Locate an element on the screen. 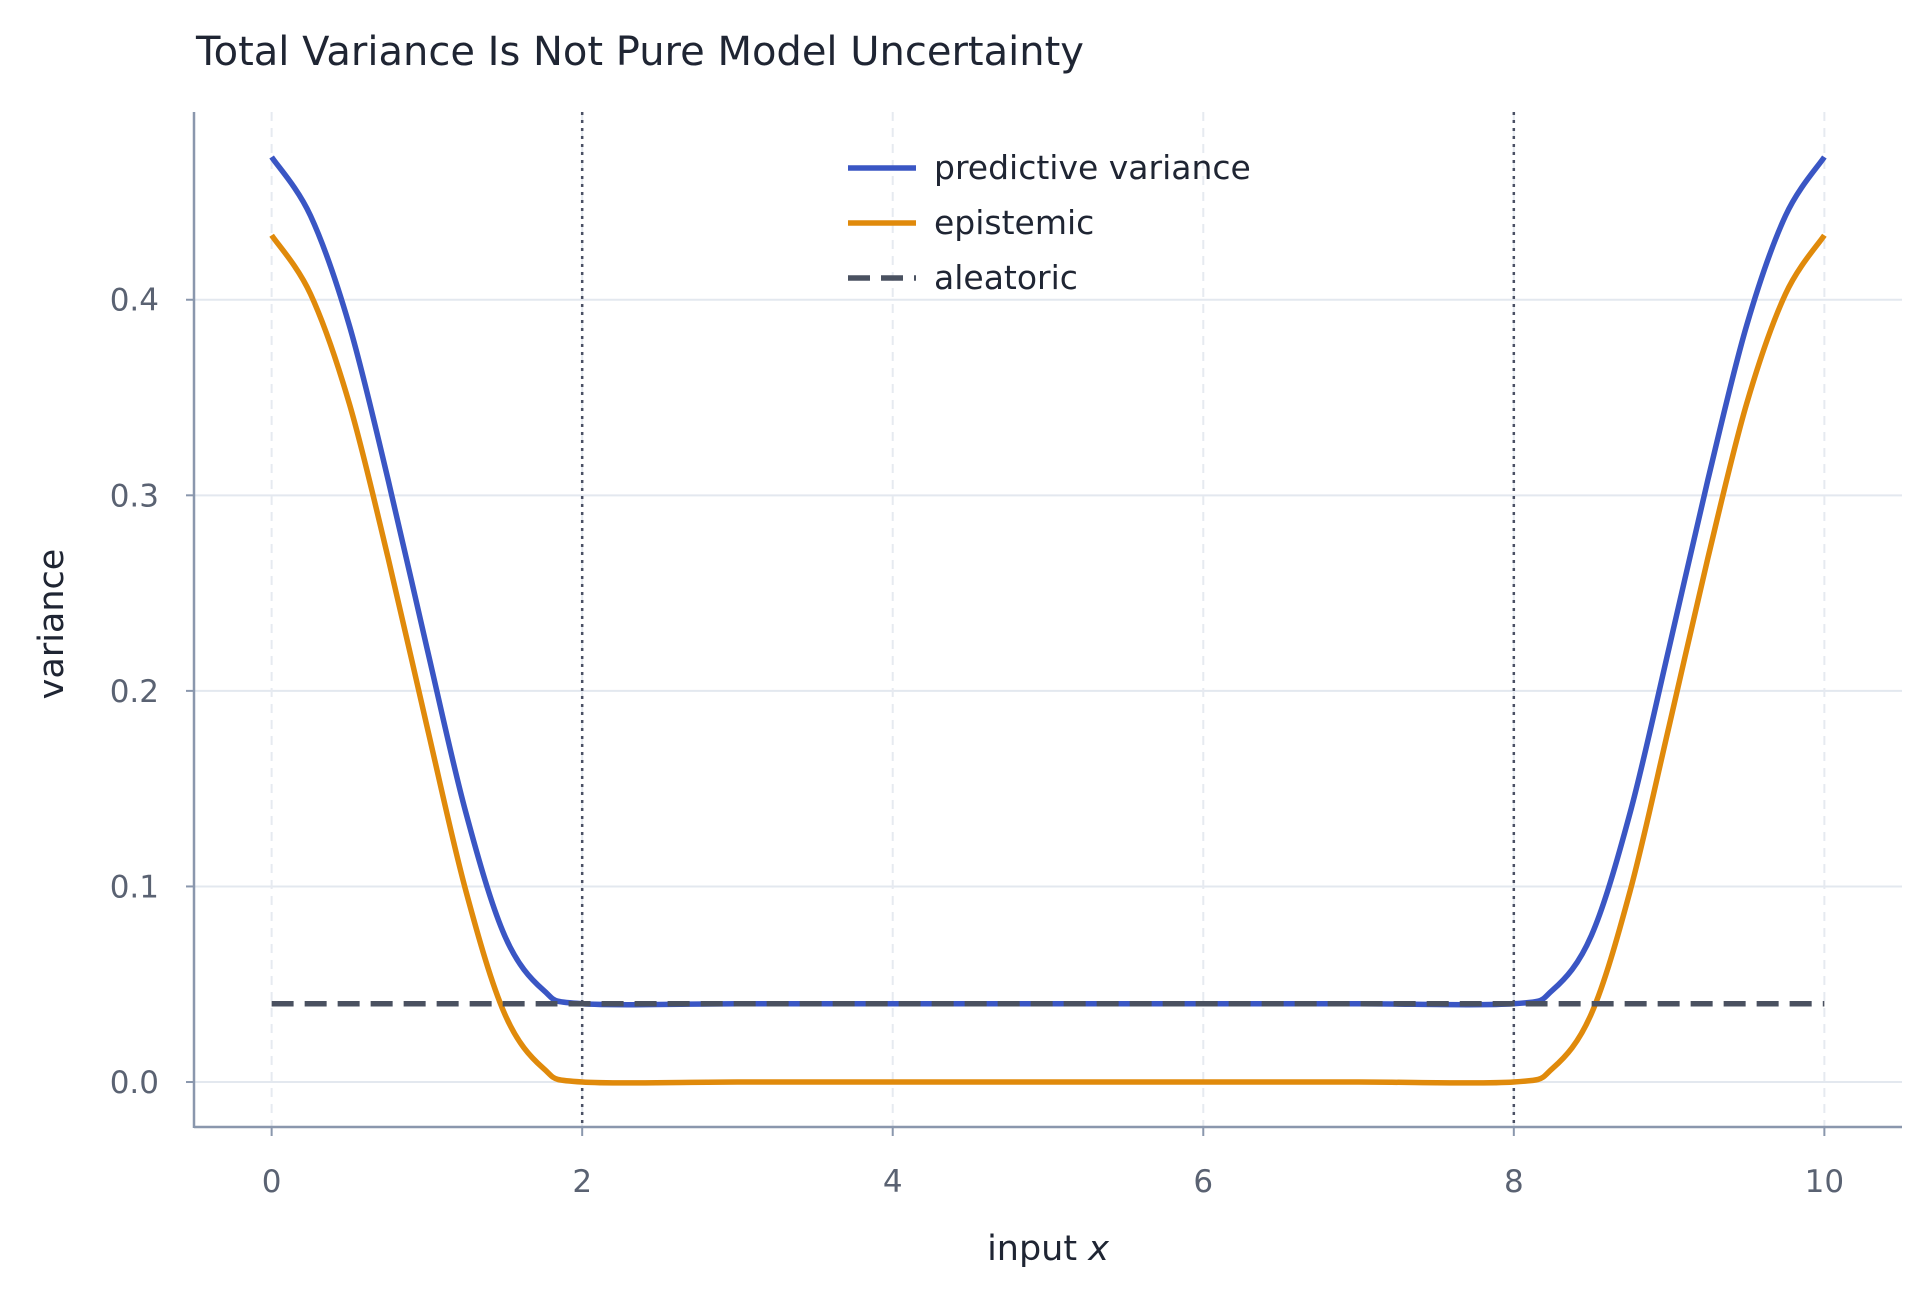  y-tick-label-2: 0.2 is located at coordinates (134, 692).